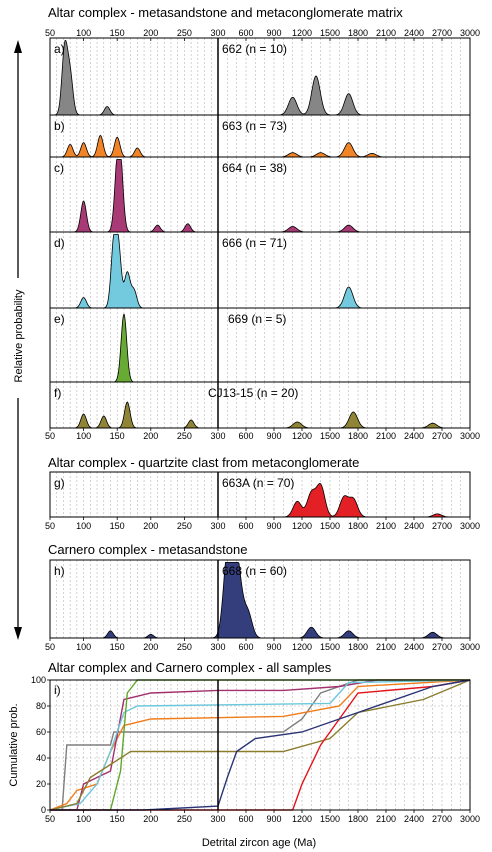 The width and height of the screenshot is (492, 852). I want to click on sample-label: CJ13-15 (n = 20), so click(253, 393).